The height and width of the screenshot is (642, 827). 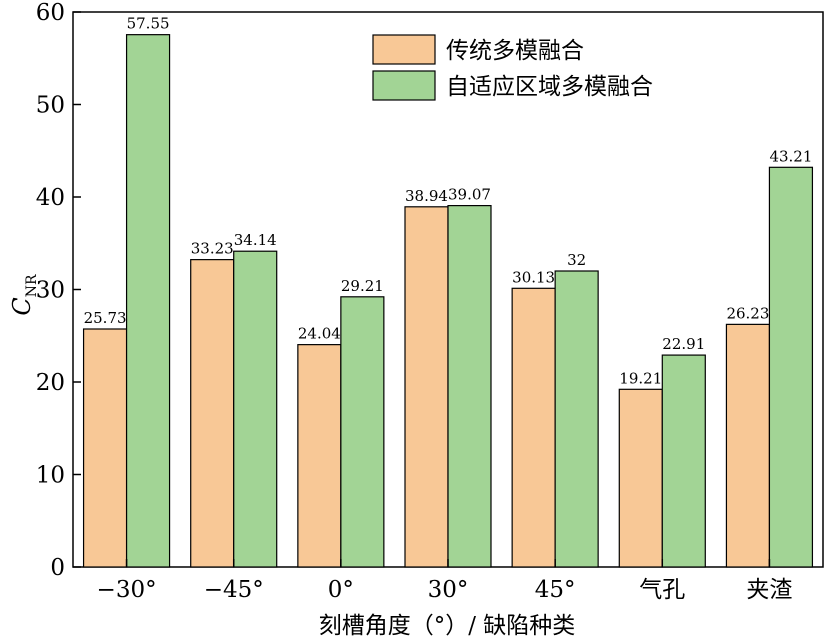 What do you see at coordinates (57, 568) in the screenshot?
I see `y-tick-label: 0` at bounding box center [57, 568].